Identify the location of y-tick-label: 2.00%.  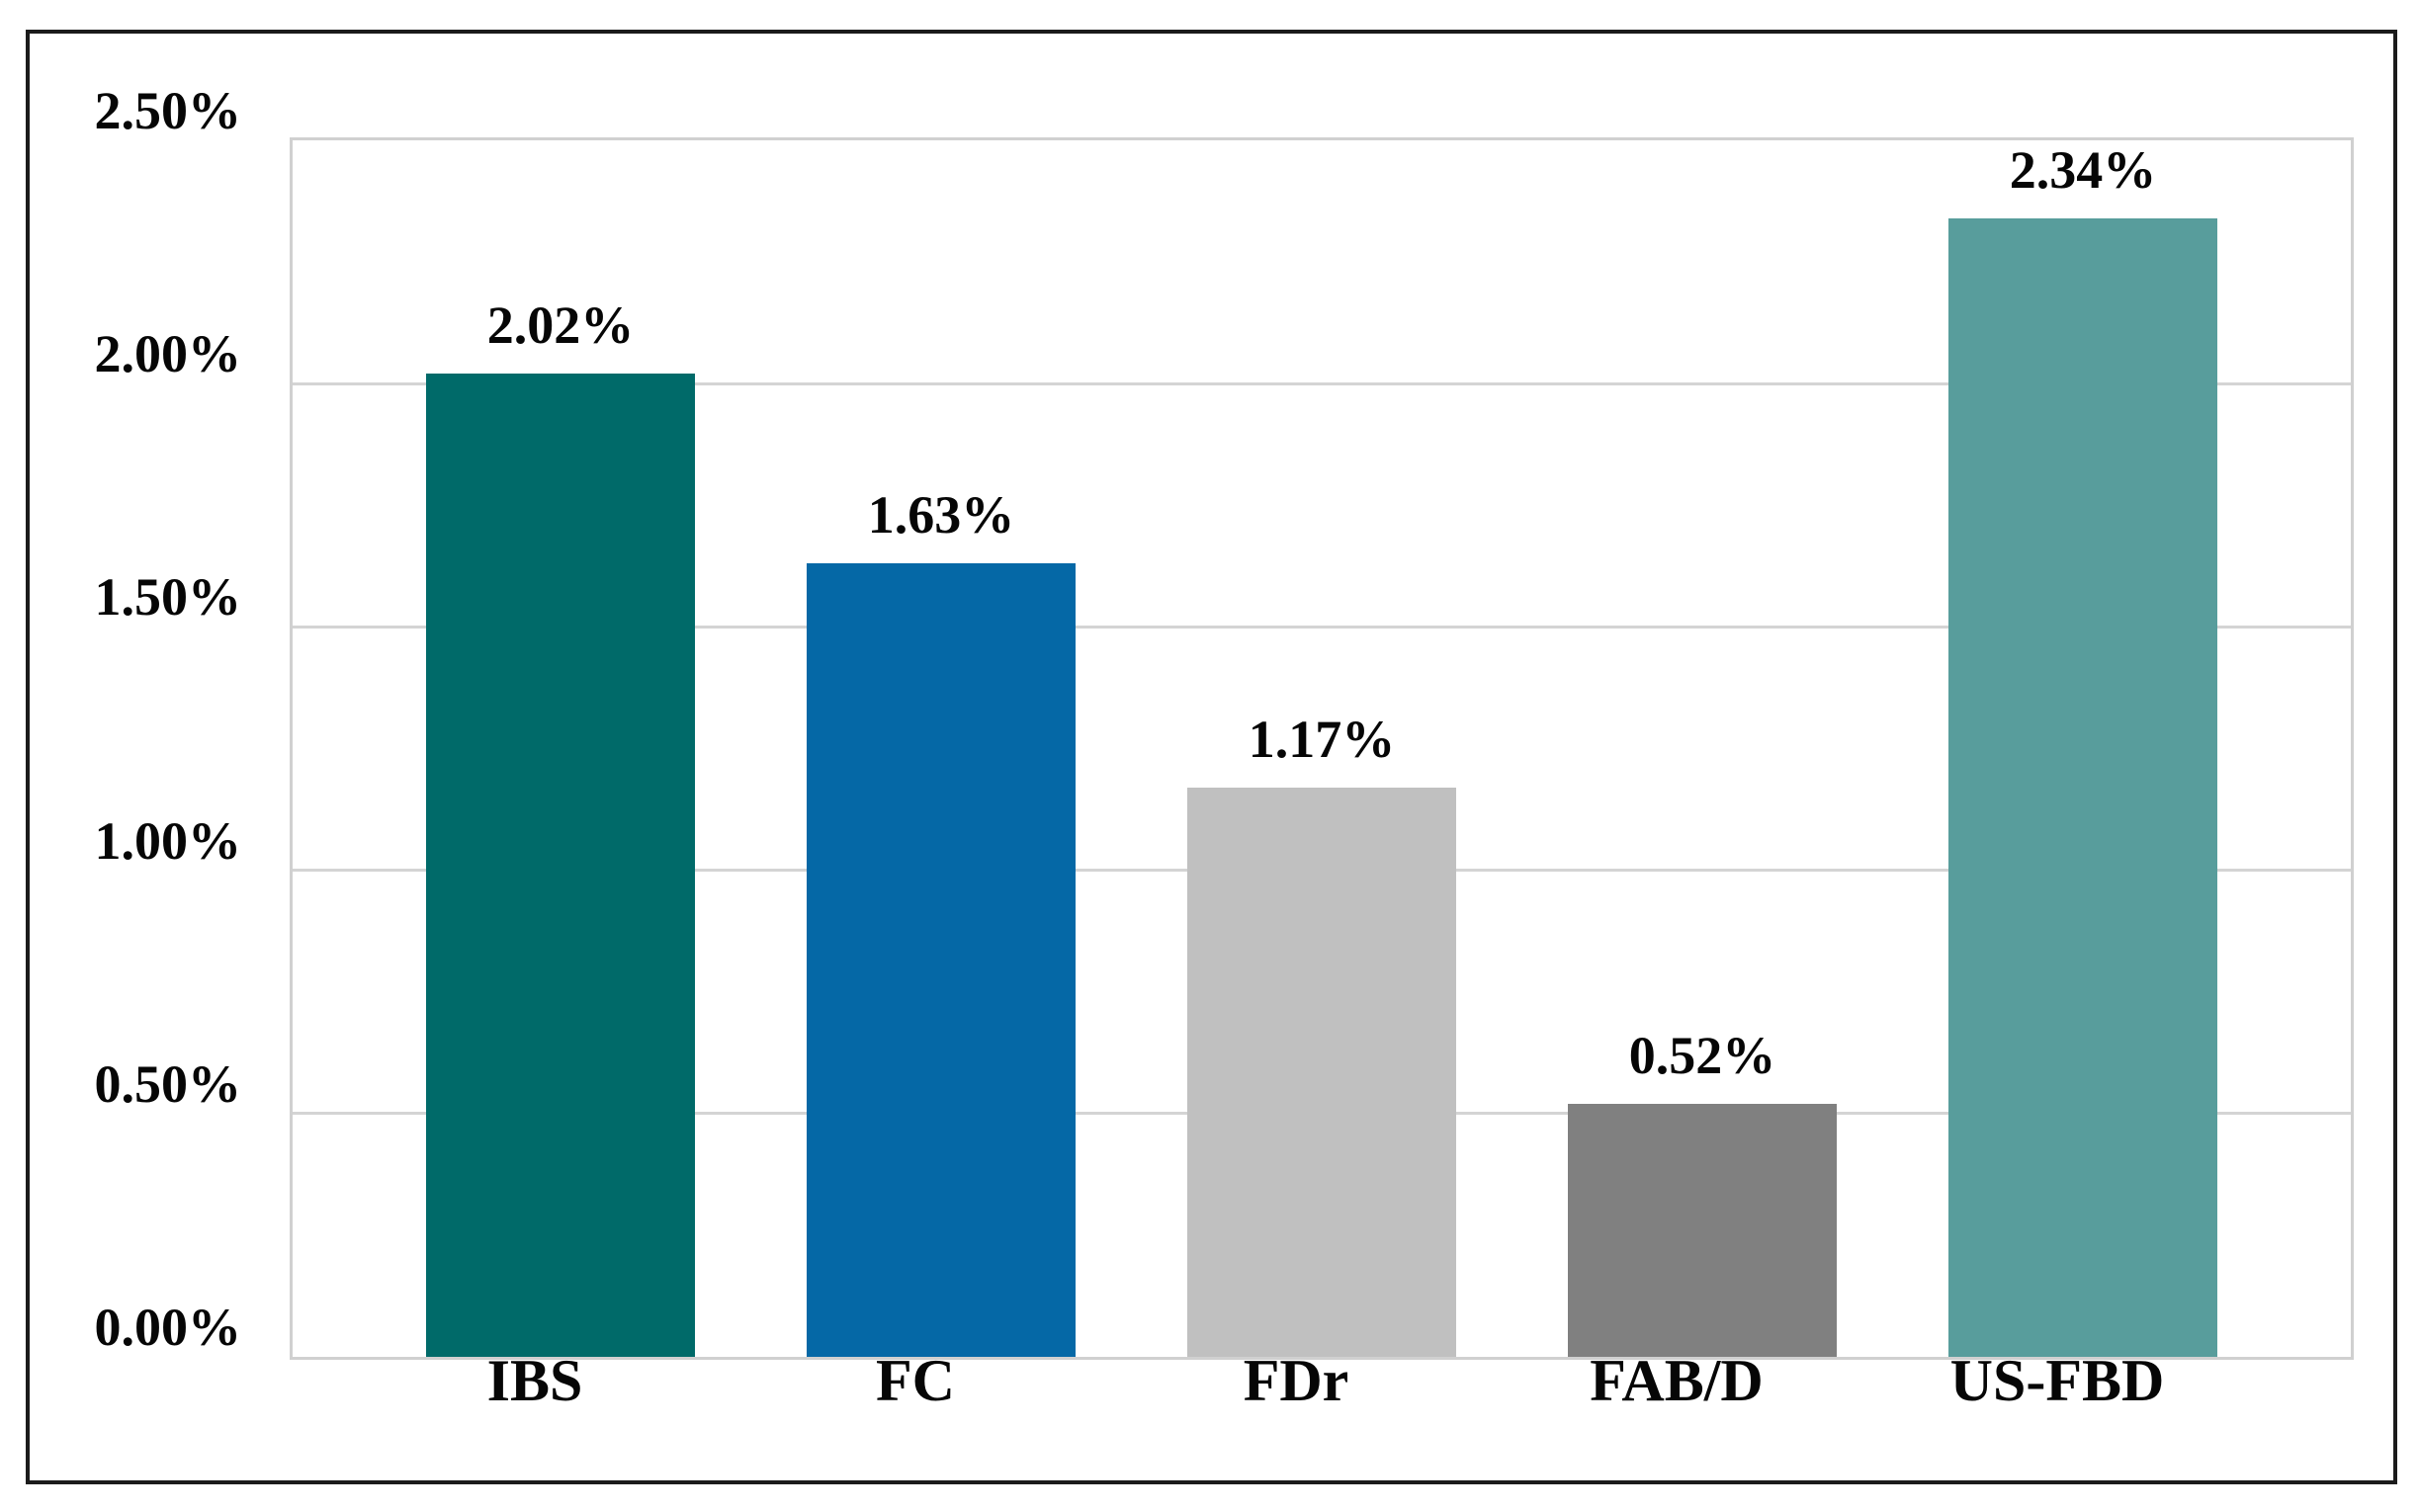
(168, 354).